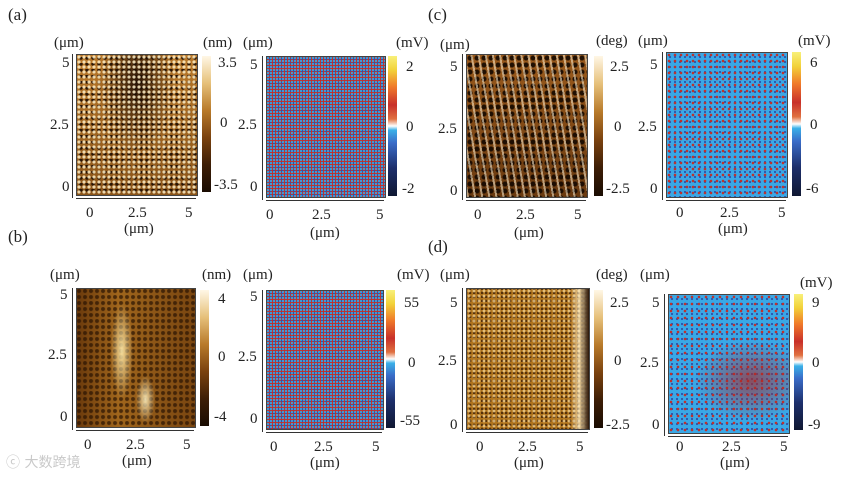  Describe the element at coordinates (527, 126) in the screenshot. I see `c-phase-image` at that location.